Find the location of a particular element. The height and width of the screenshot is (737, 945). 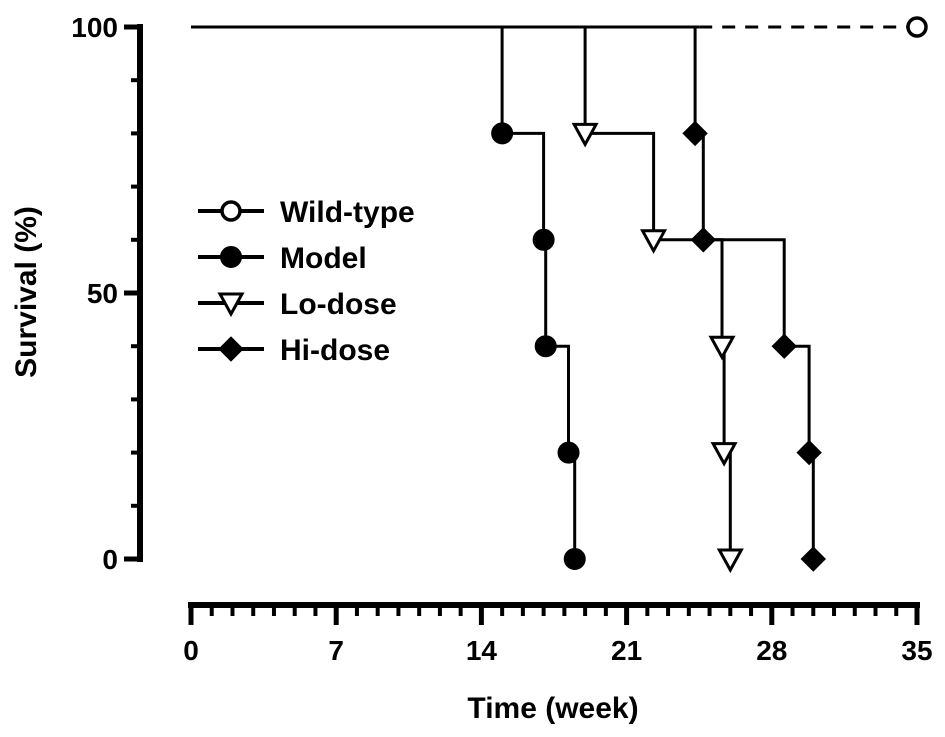

legend-item-hi-dose: Hi-dose is located at coordinates (294, 350).